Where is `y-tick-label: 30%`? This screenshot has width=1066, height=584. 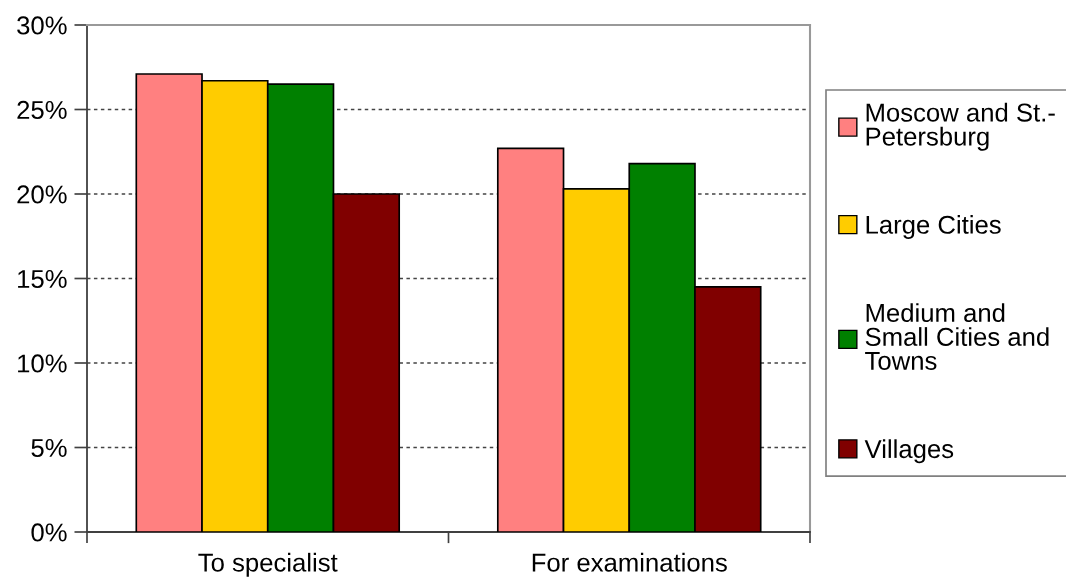 y-tick-label: 30% is located at coordinates (42, 25).